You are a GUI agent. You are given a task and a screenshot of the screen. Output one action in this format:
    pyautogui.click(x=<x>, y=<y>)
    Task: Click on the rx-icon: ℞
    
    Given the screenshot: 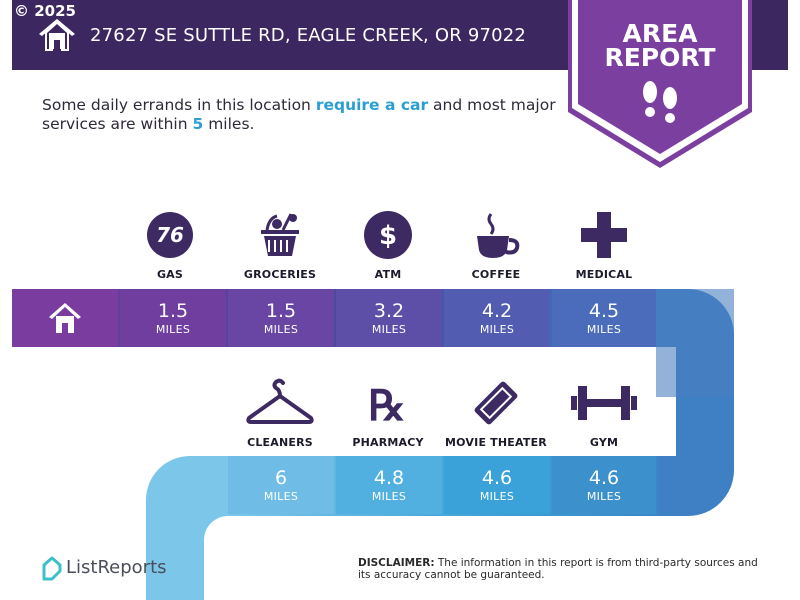 What is the action you would take?
    pyautogui.click(x=387, y=404)
    